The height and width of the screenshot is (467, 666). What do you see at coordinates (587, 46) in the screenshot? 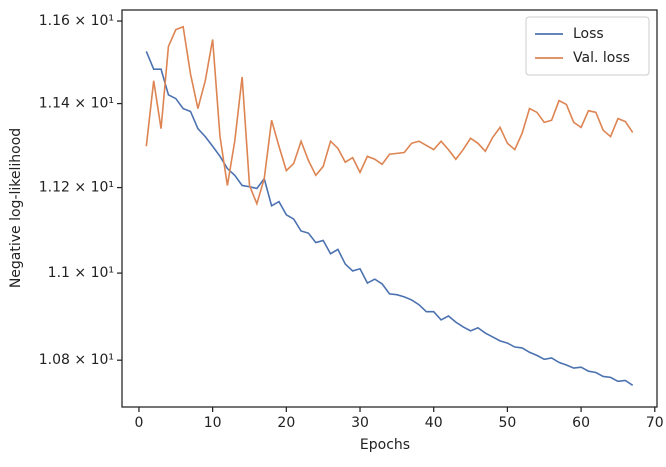
I see `legend-box` at bounding box center [587, 46].